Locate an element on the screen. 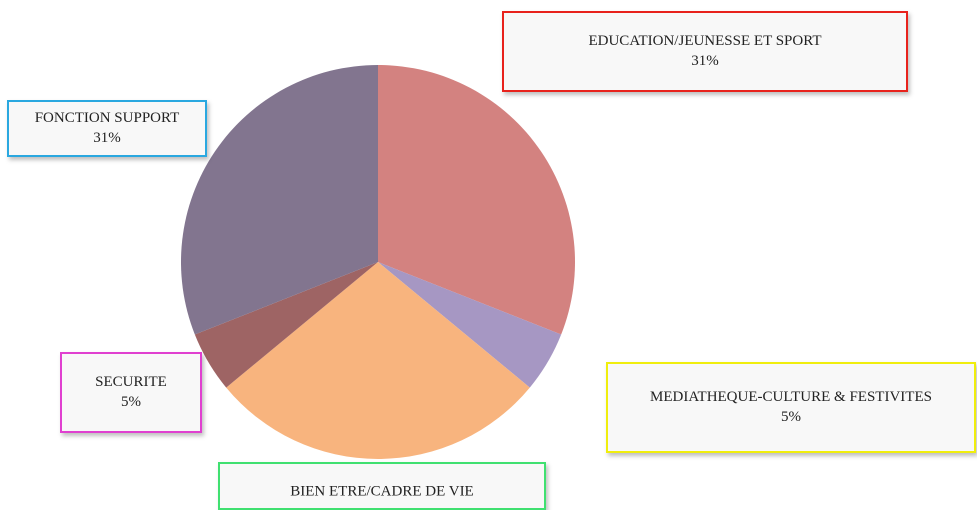 Image resolution: width=977 pixels, height=510 pixels. category-label: SECURITE is located at coordinates (131, 382).